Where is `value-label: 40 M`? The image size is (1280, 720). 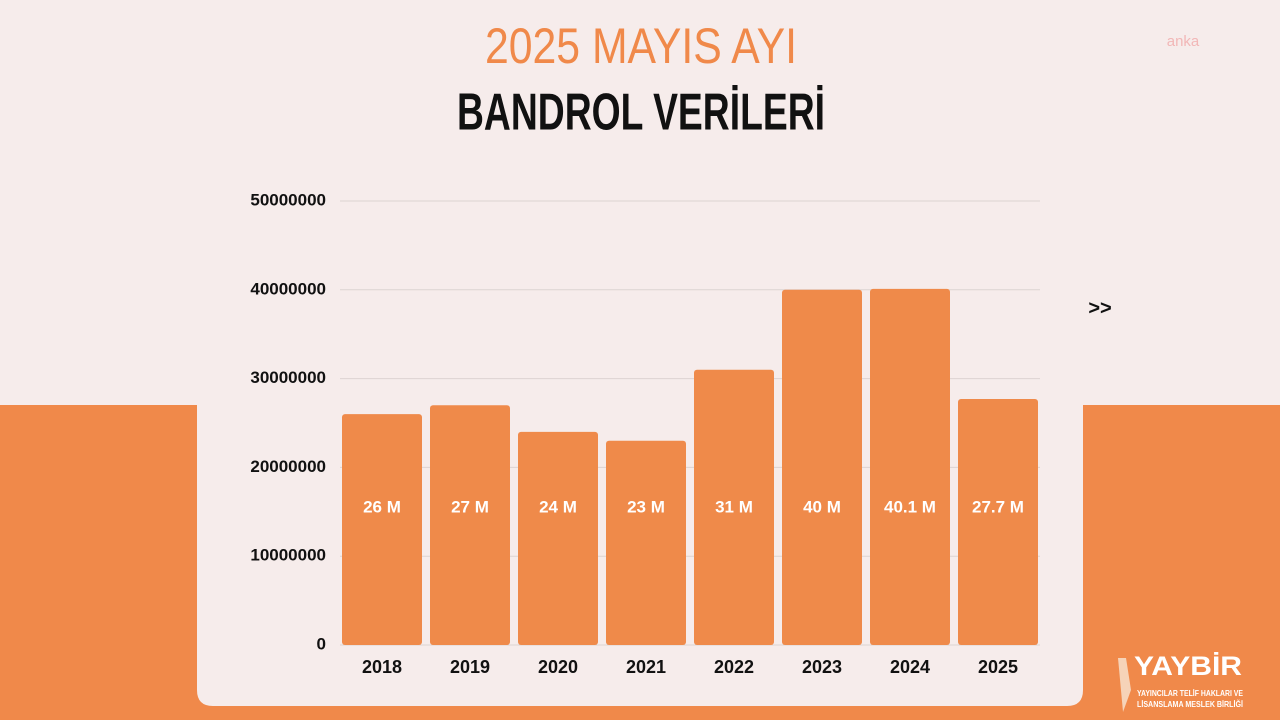 value-label: 40 M is located at coordinates (822, 506).